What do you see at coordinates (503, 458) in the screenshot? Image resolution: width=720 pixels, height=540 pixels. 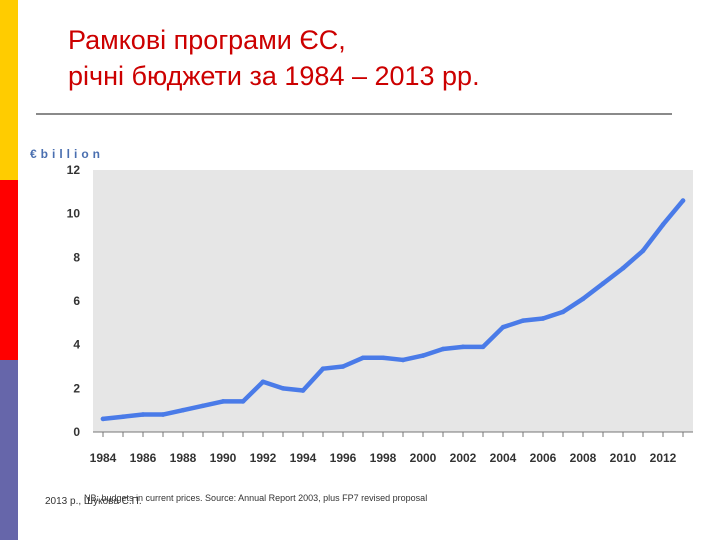 I see `x-tick-label: 2004` at bounding box center [503, 458].